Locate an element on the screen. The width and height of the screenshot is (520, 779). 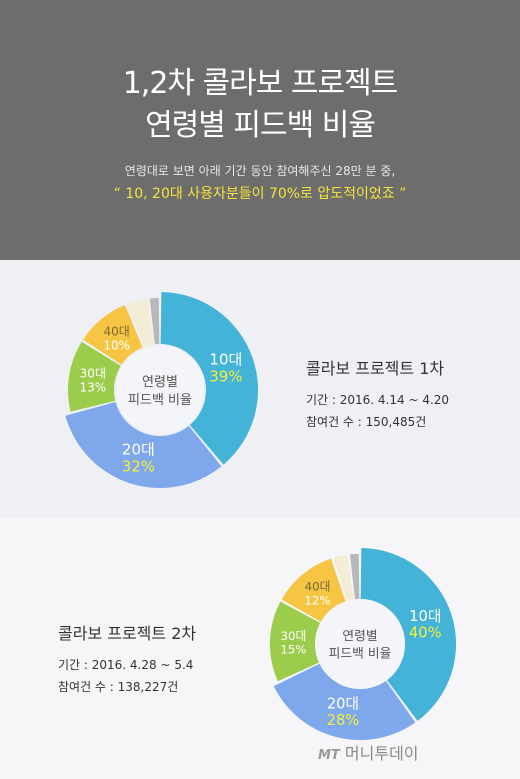
donut-2-slice-label-1: 20대 is located at coordinates (343, 703).